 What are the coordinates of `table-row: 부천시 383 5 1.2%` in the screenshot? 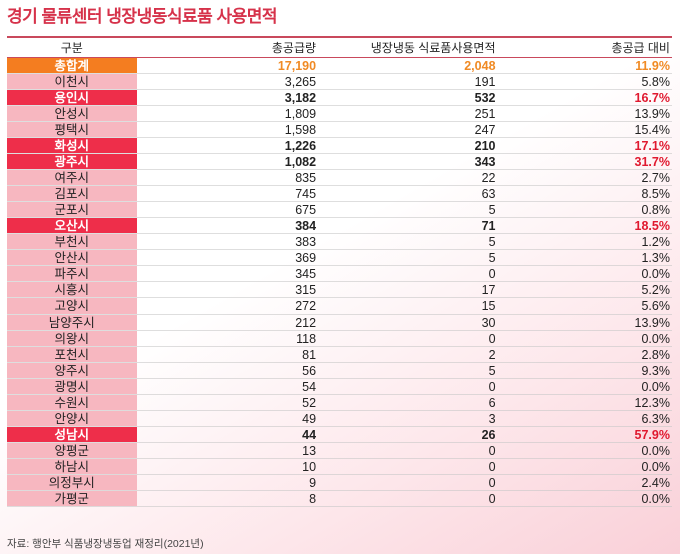 It's located at (339, 242).